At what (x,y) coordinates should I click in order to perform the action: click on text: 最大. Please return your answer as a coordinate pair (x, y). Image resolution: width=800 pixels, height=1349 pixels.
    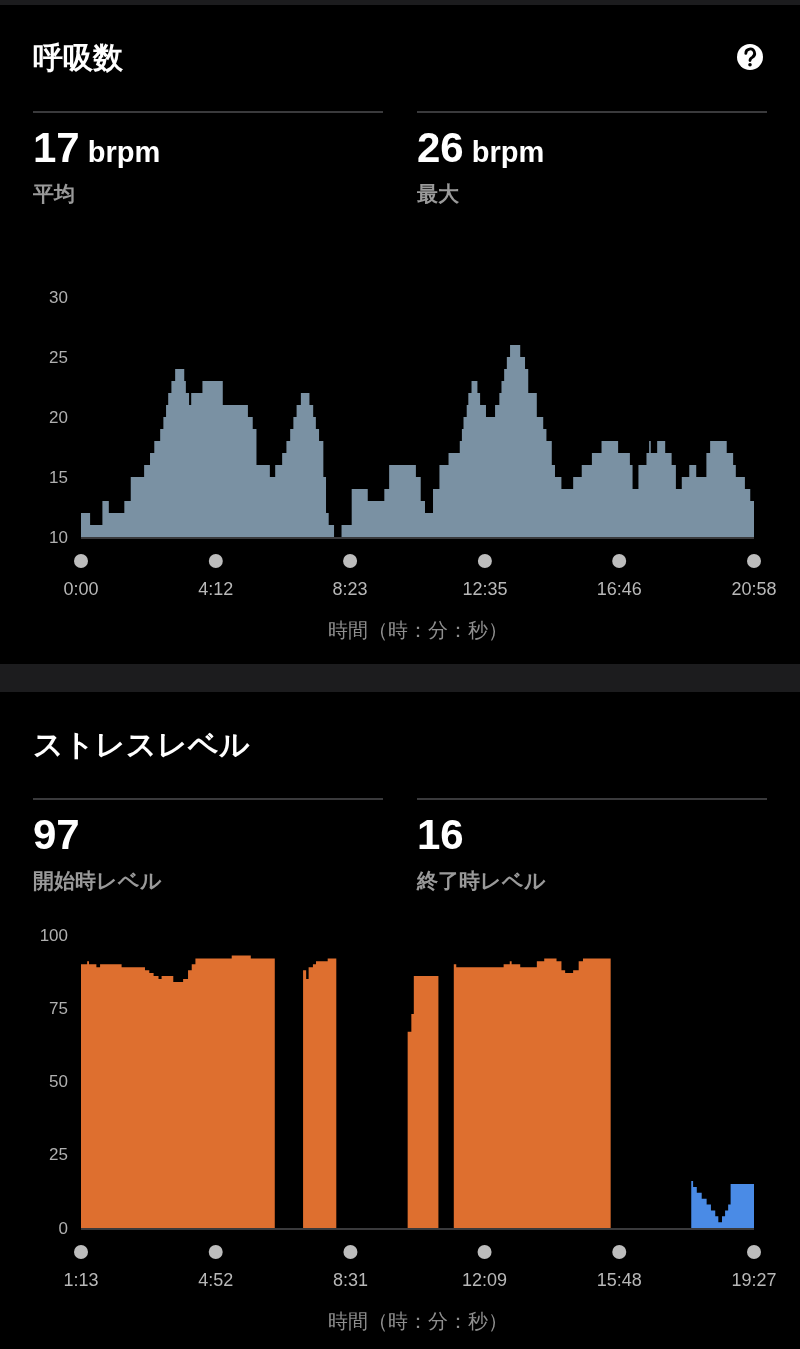
    Looking at the image, I should click on (438, 193).